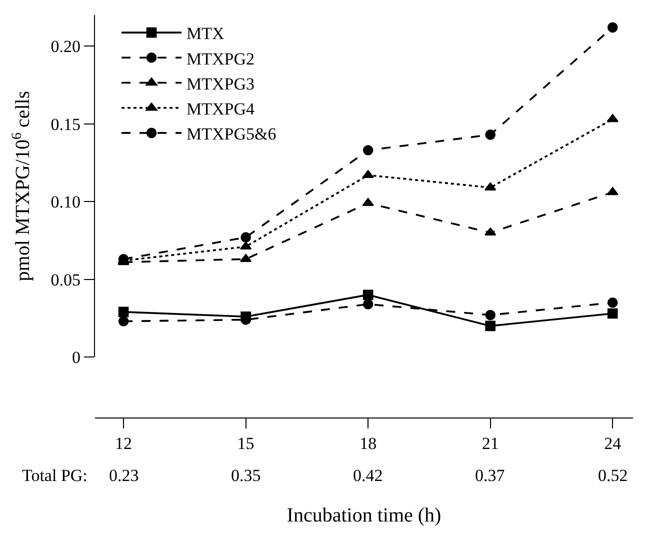 Image resolution: width=653 pixels, height=540 pixels. I want to click on y-tick-label: 0.20, so click(65, 46).